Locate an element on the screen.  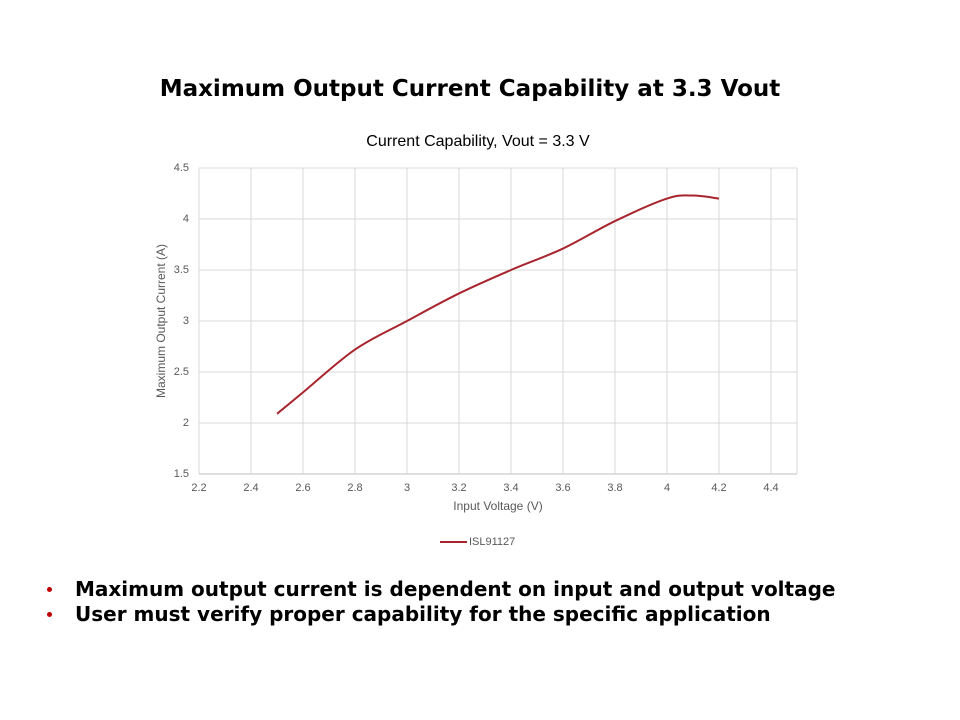
x-tick-label: 3.2 is located at coordinates (458, 488).